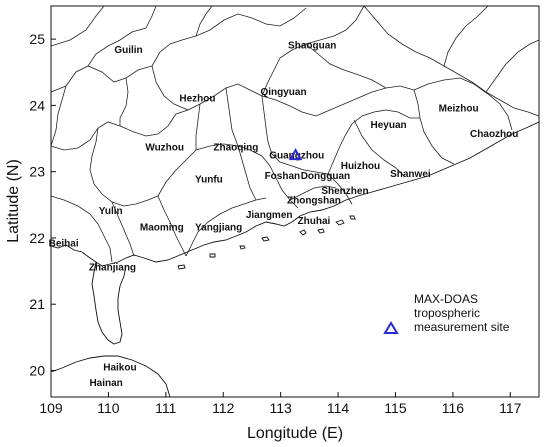 The width and height of the screenshot is (550, 447). Describe the element at coordinates (395, 408) in the screenshot. I see `x-tick-label: 115` at that location.